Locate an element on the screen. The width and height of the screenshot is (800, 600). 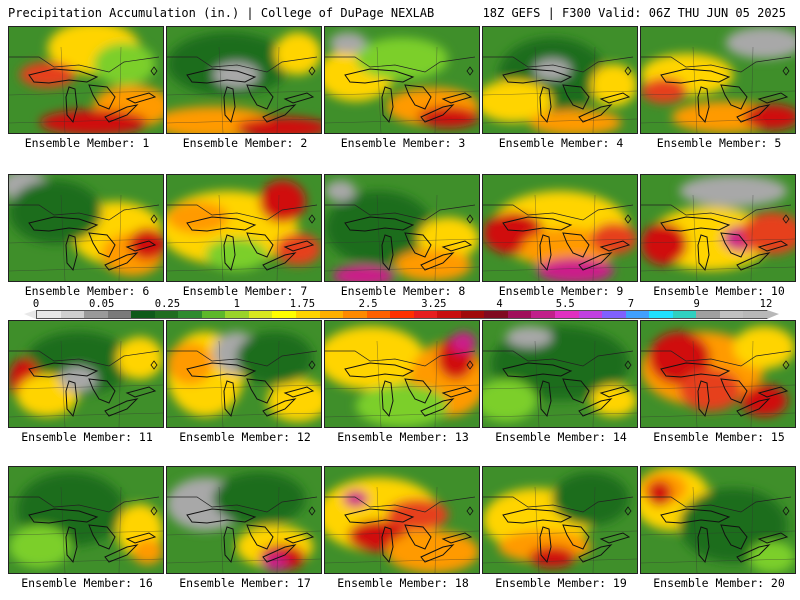
scale-left-arrow is located at coordinates (30, 314).